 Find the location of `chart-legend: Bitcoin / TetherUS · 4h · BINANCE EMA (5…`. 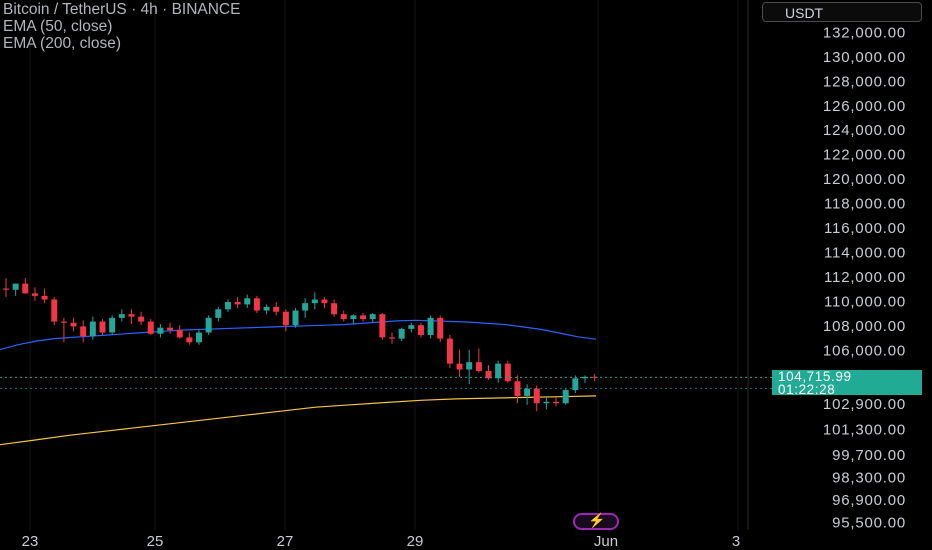

chart-legend: Bitcoin / TetherUS · 4h · BINANCE EMA (5… is located at coordinates (121, 26).